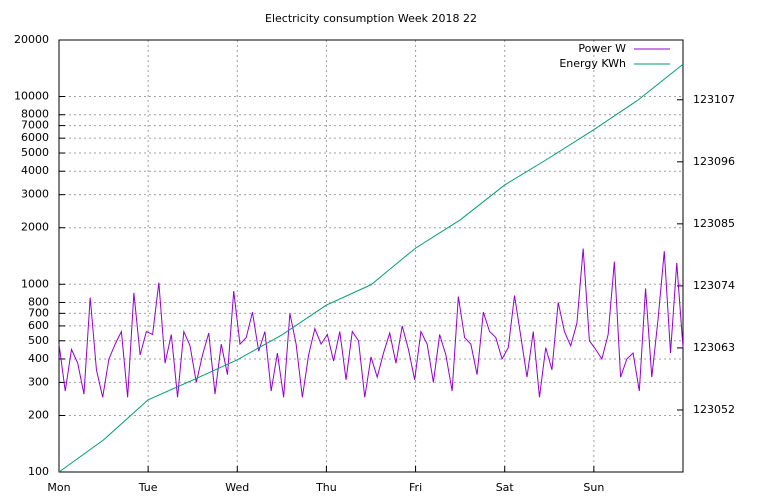 This screenshot has width=768, height=504. Describe the element at coordinates (35, 152) in the screenshot. I see `y-tick-label: 5000` at that location.